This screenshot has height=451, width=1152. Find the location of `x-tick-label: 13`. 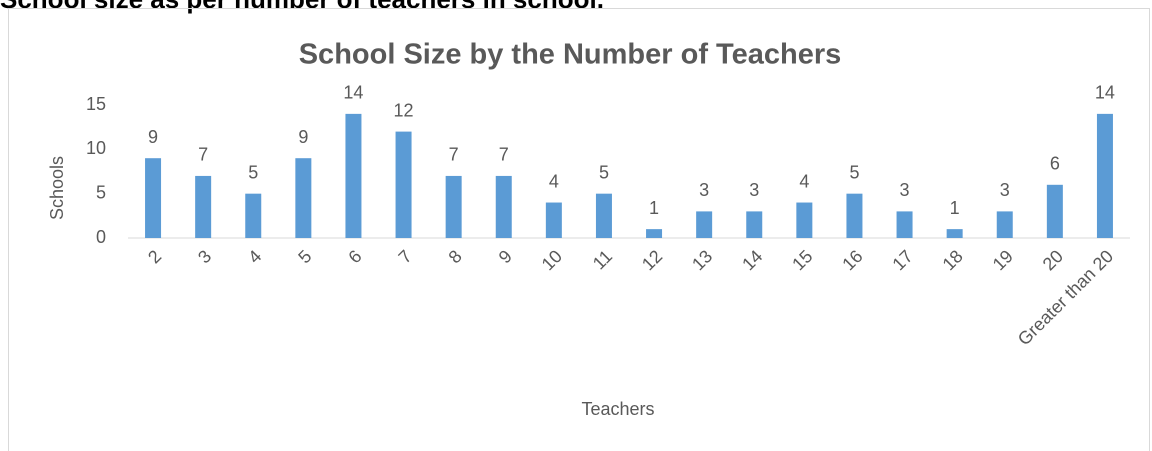

x-tick-label: 13 is located at coordinates (702, 260).